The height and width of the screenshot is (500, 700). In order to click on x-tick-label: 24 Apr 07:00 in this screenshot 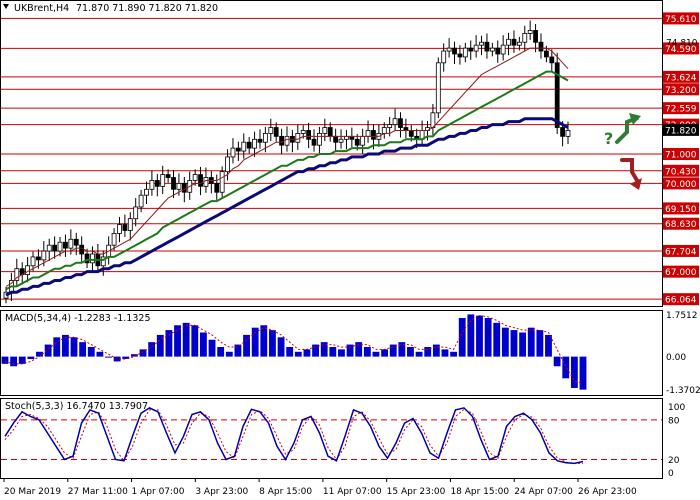, I will do `click(543, 492)`.